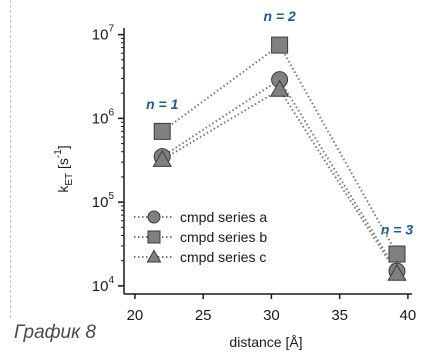 The width and height of the screenshot is (436, 352). I want to click on legend-marker-square, so click(154, 237).